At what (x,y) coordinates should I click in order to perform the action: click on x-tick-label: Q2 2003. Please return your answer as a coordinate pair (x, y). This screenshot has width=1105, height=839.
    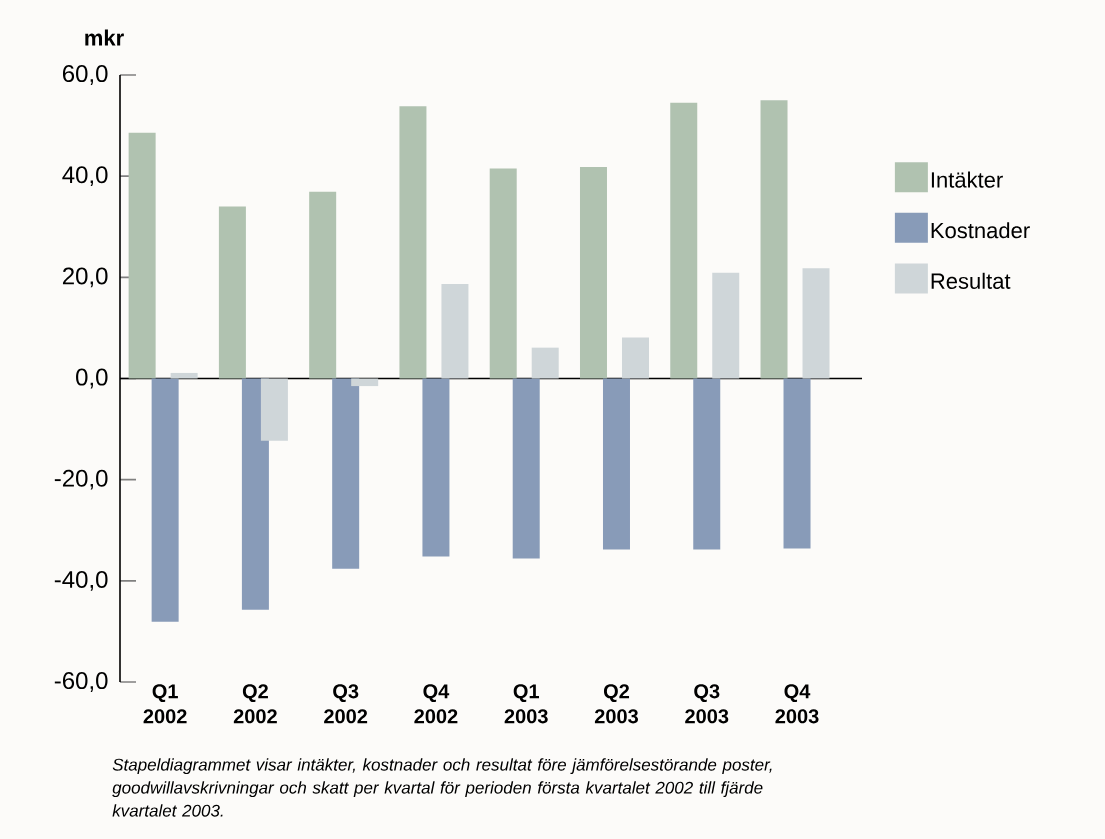
    Looking at the image, I should click on (616, 704).